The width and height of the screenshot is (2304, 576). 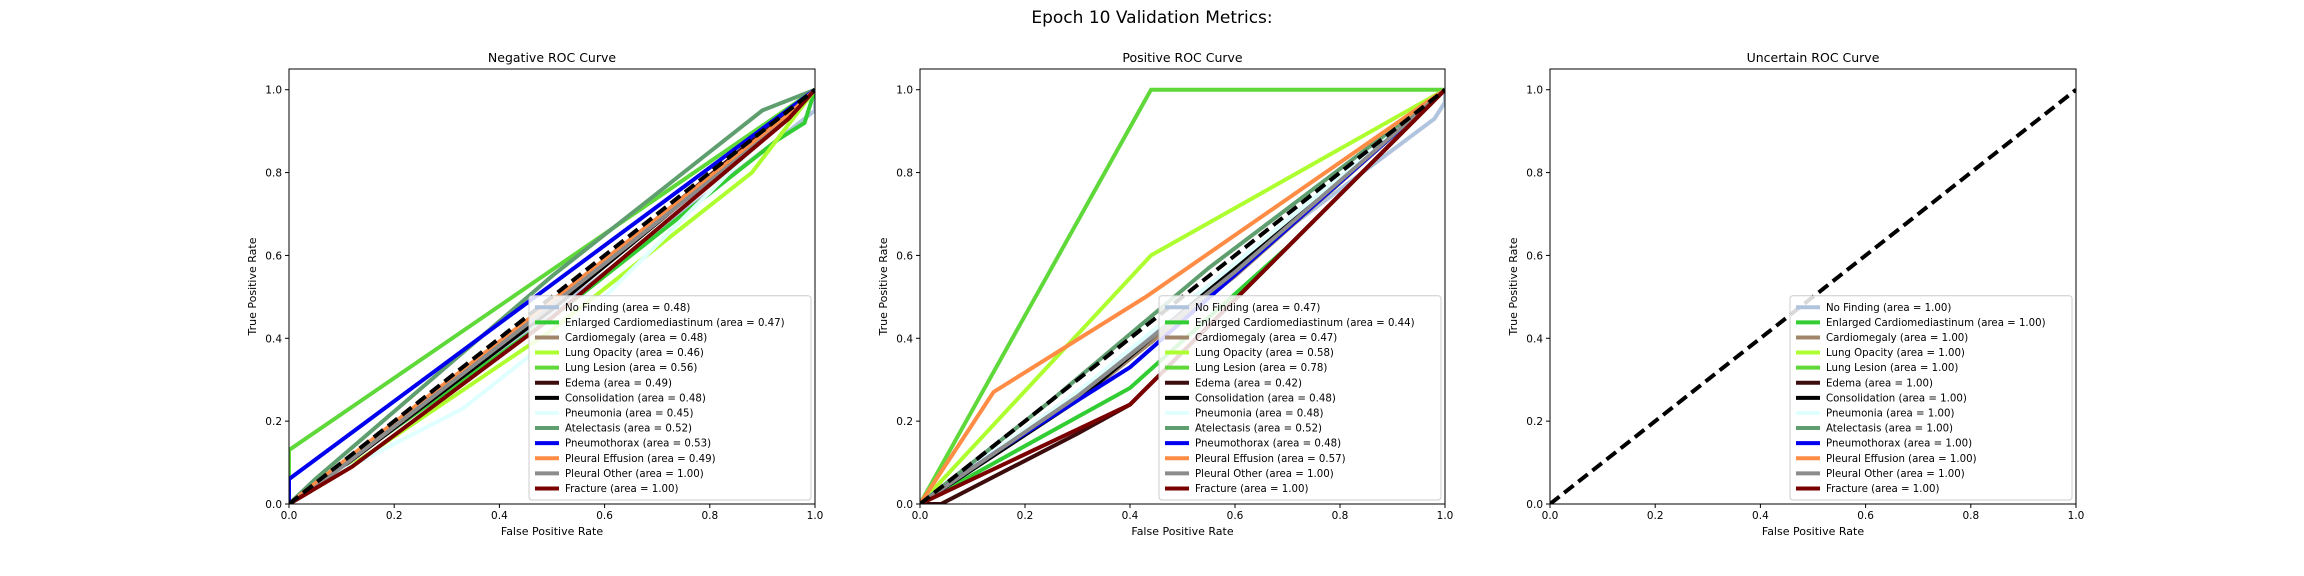 I want to click on legend-label-pleural-effusion: Pleural Effusion (area = 1.00), so click(x=1901, y=459).